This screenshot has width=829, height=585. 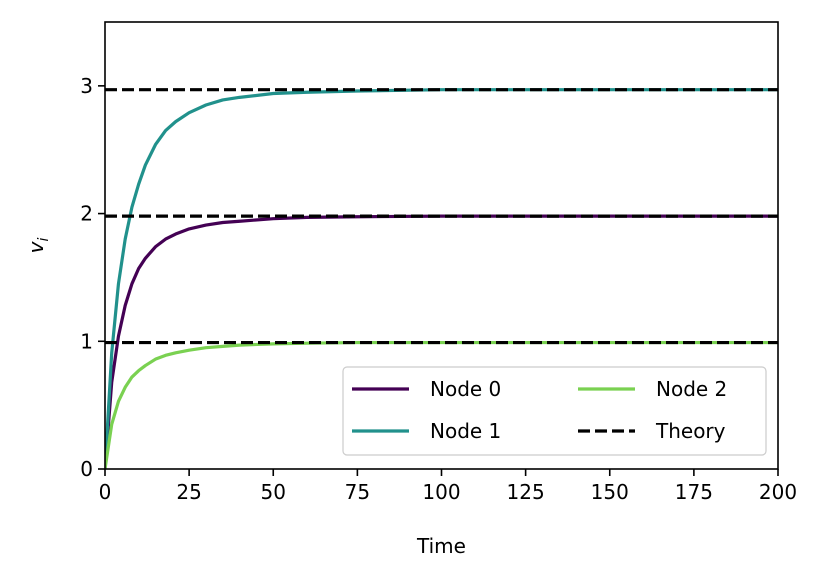 I want to click on y-axis-label: vi, so click(x=38, y=246).